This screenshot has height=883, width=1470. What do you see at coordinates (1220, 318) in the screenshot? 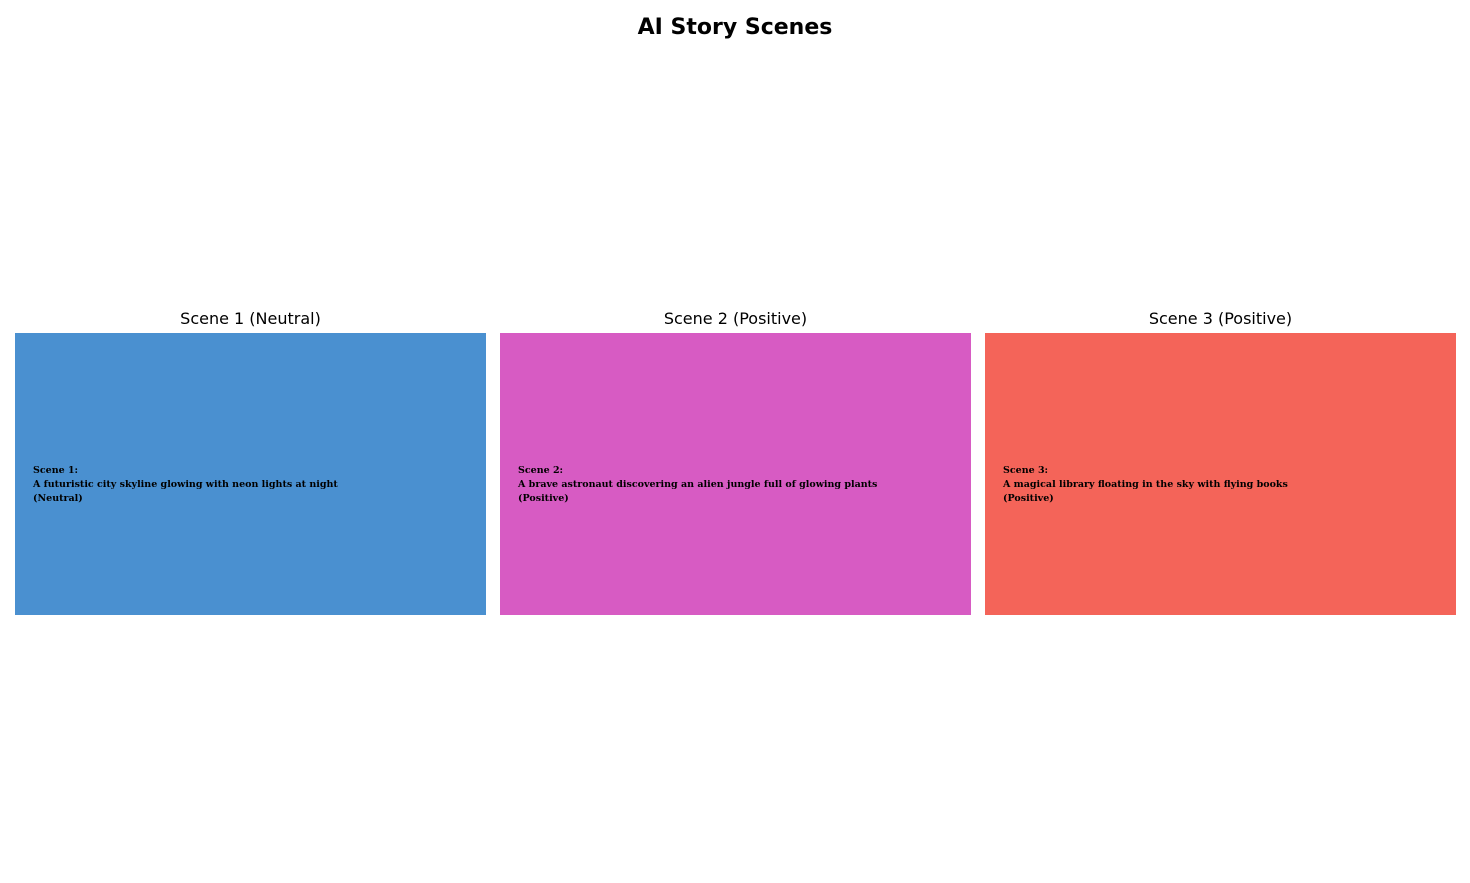
I see `scene-heading: Scene 3 (Positive)` at bounding box center [1220, 318].